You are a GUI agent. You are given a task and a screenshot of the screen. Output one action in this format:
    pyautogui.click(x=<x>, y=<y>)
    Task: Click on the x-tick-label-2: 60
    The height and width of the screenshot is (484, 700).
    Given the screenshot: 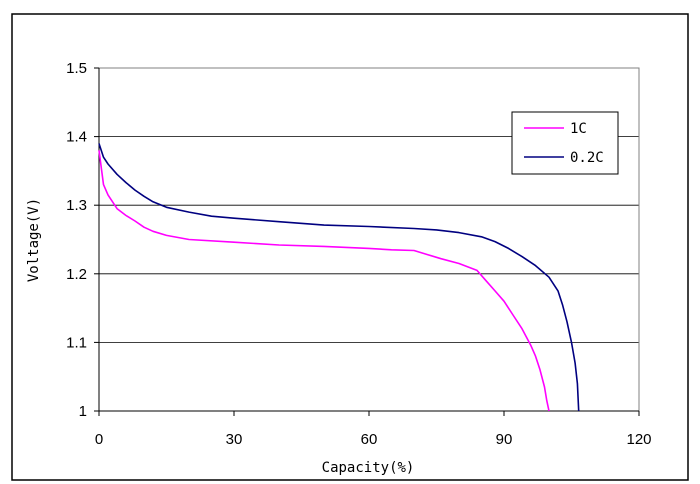 What is the action you would take?
    pyautogui.click(x=369, y=439)
    